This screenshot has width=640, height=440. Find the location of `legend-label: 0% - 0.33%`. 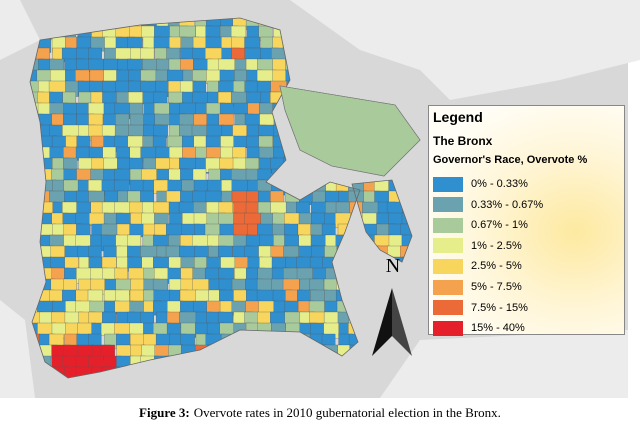

legend-label: 0% - 0.33% is located at coordinates (499, 184).